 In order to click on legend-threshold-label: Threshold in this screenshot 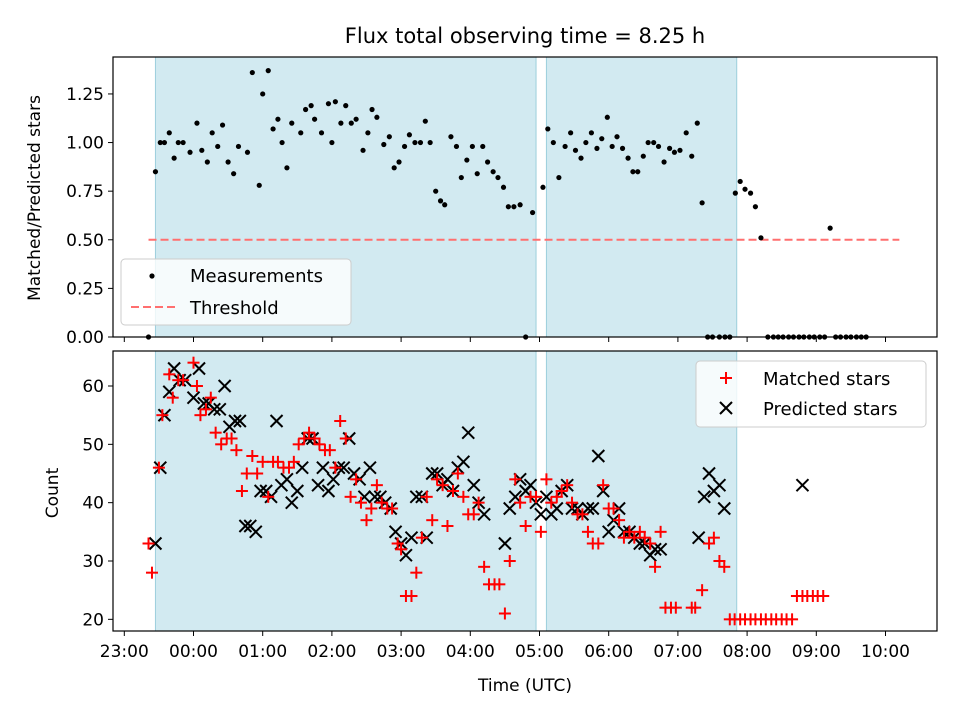, I will do `click(234, 308)`.